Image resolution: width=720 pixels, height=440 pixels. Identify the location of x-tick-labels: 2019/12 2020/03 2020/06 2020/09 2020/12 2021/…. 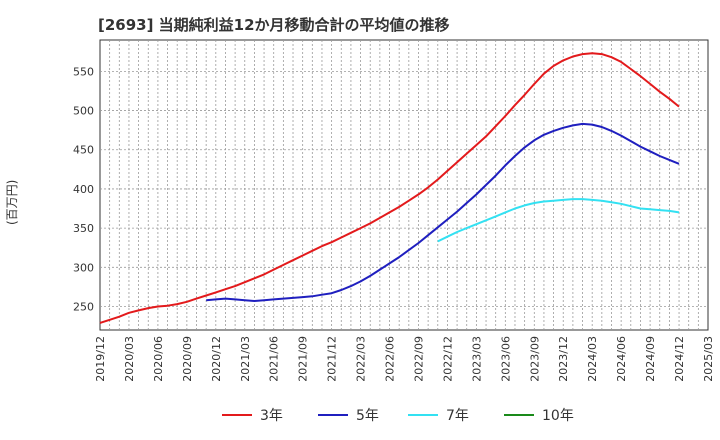
(404, 359).